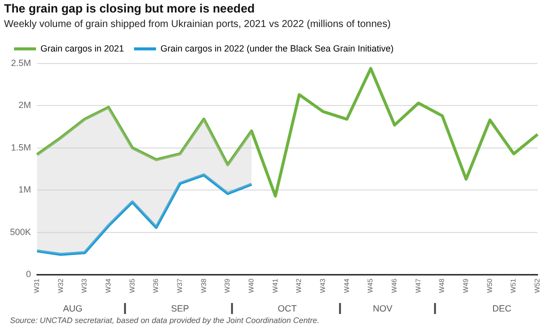 The width and height of the screenshot is (550, 329). Describe the element at coordinates (288, 308) in the screenshot. I see `text: OCT` at that location.